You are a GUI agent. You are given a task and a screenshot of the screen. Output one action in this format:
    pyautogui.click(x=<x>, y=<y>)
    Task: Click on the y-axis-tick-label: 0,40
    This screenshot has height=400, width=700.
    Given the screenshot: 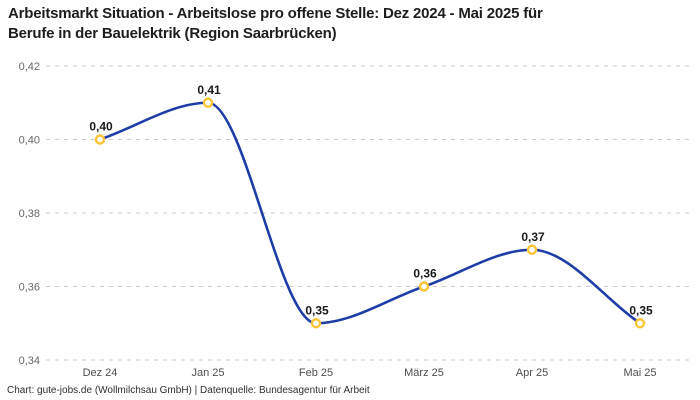 What is the action you would take?
    pyautogui.click(x=29, y=141)
    